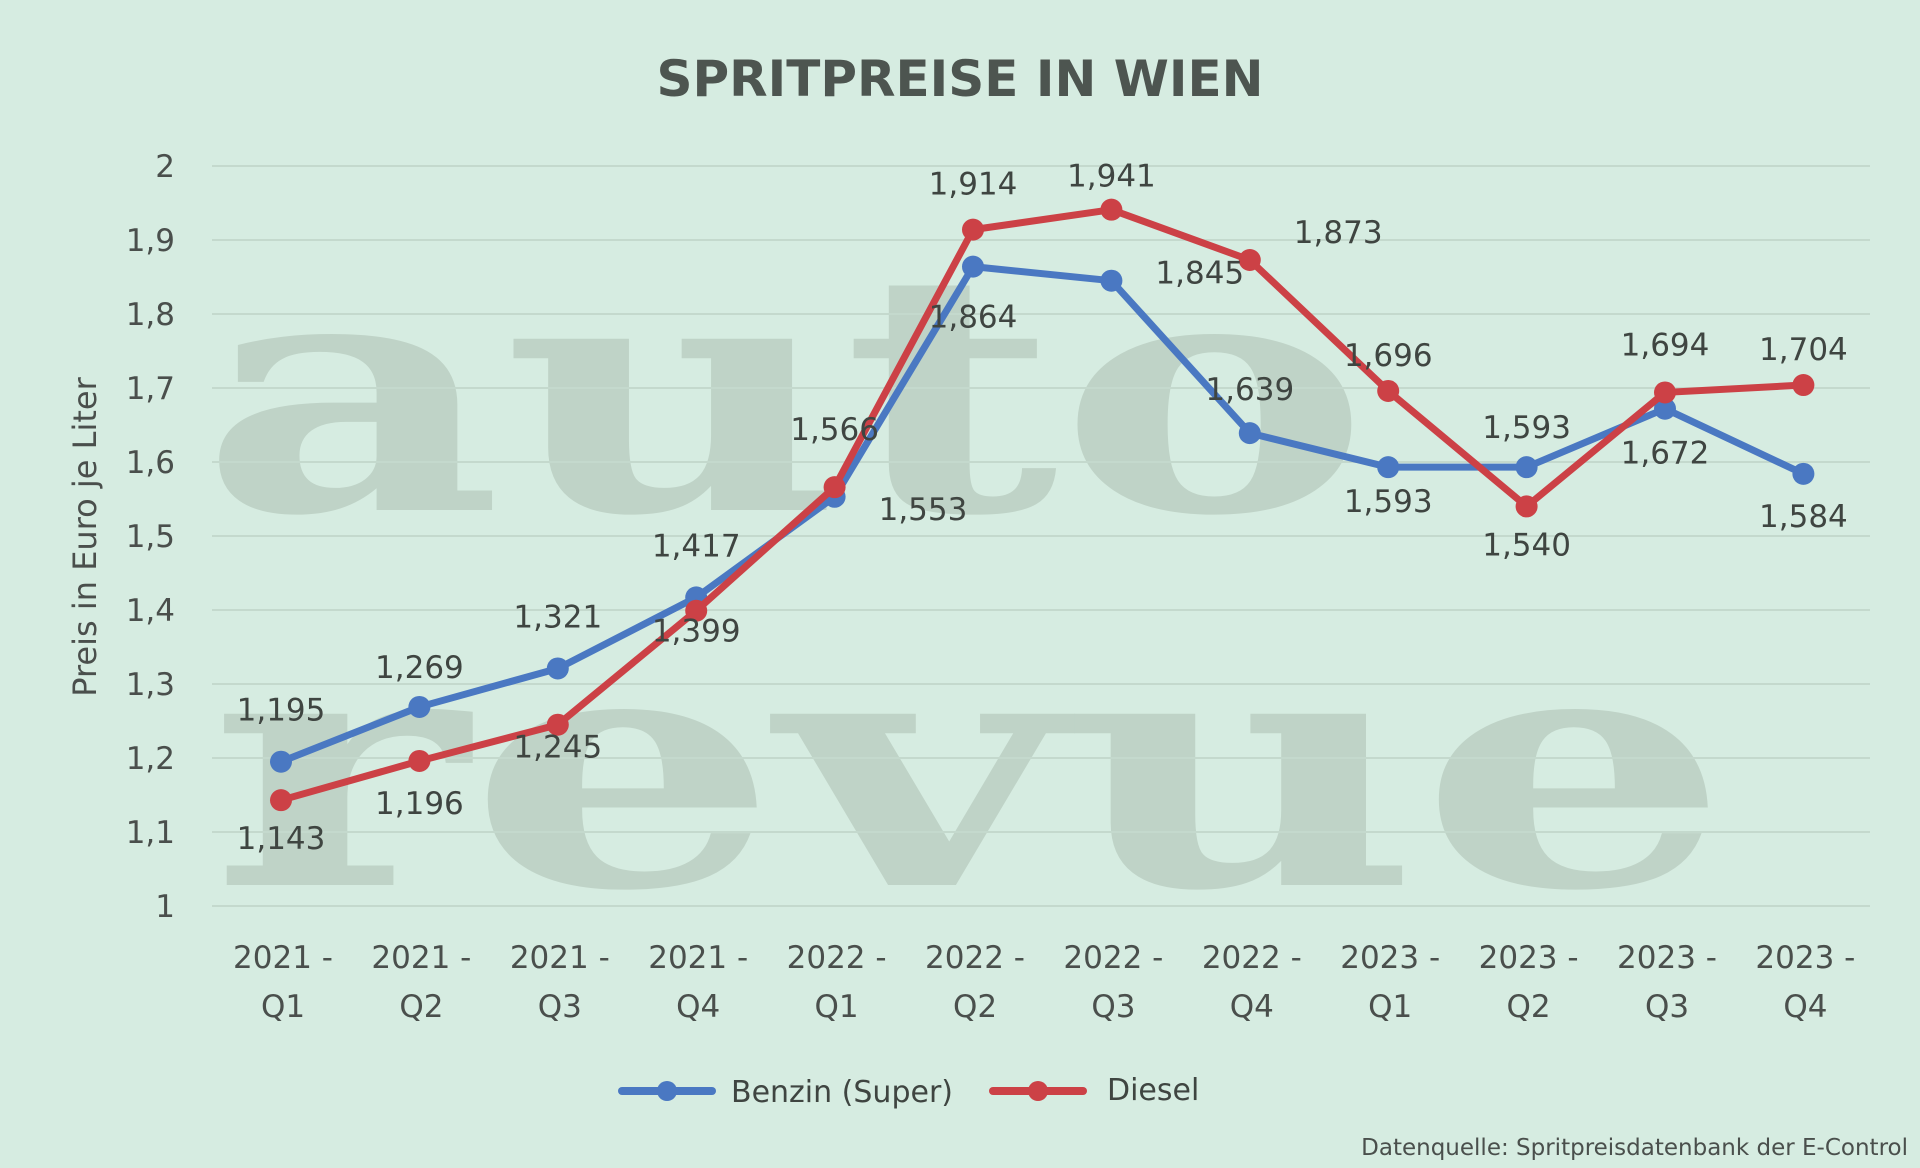 The image size is (1920, 1168). Describe the element at coordinates (667, 1091) in the screenshot. I see `legend-marker-benzin` at that location.